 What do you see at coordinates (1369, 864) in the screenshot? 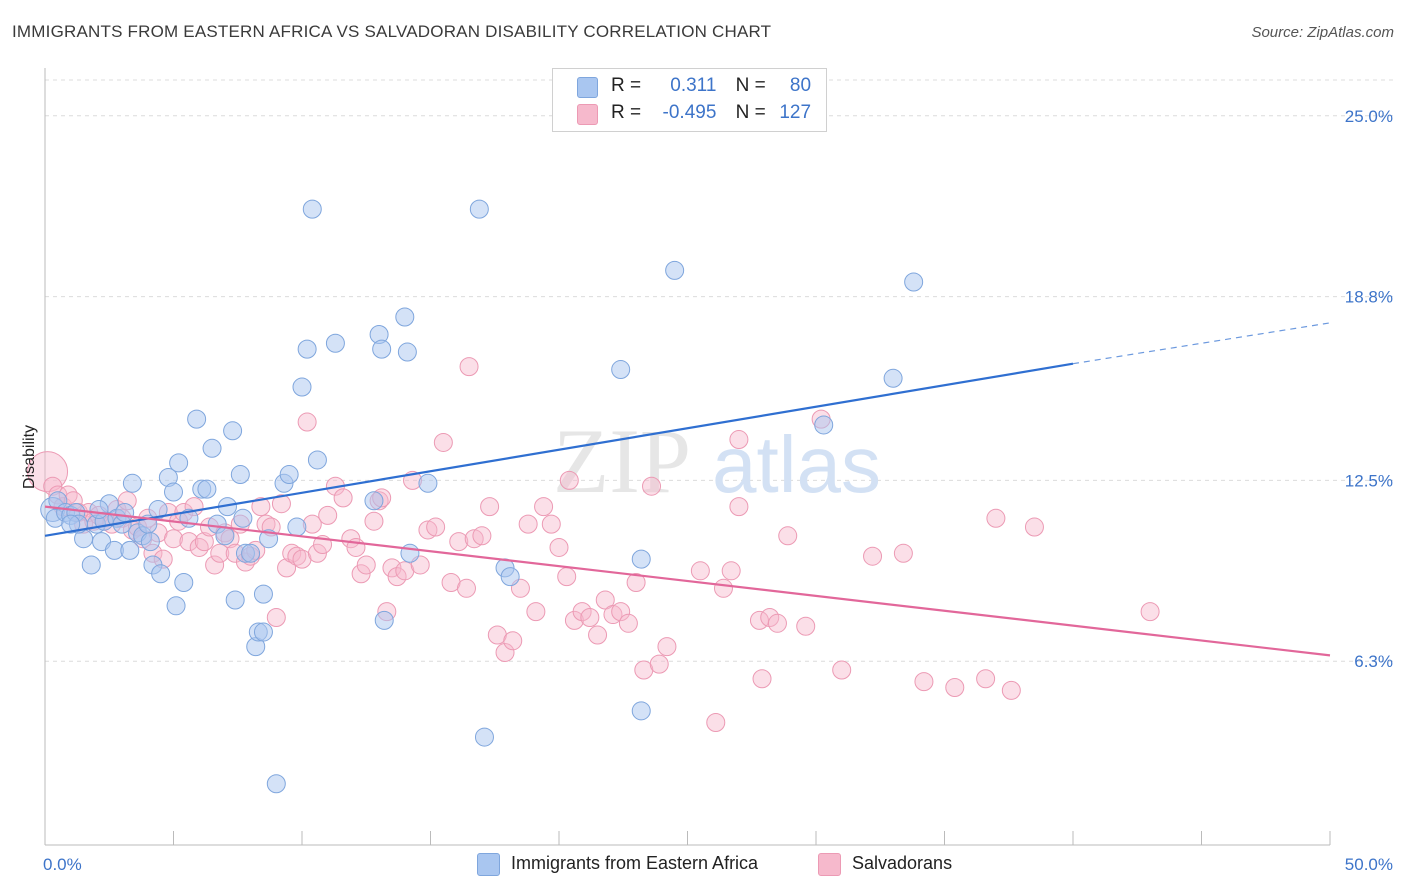
I see `x-tick-label: 50.0%` at bounding box center [1369, 864].